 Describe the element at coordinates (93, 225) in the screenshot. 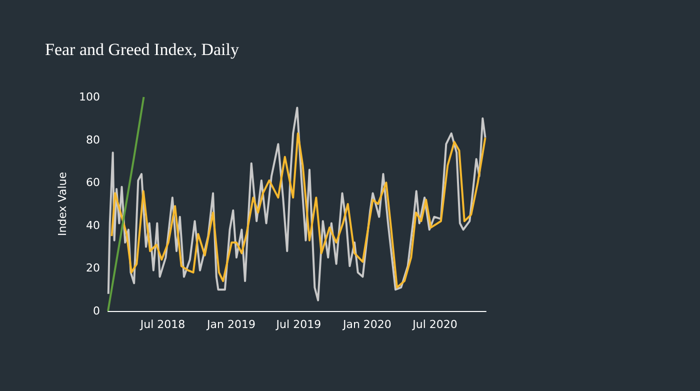

I see `y-tick-label: 40` at that location.